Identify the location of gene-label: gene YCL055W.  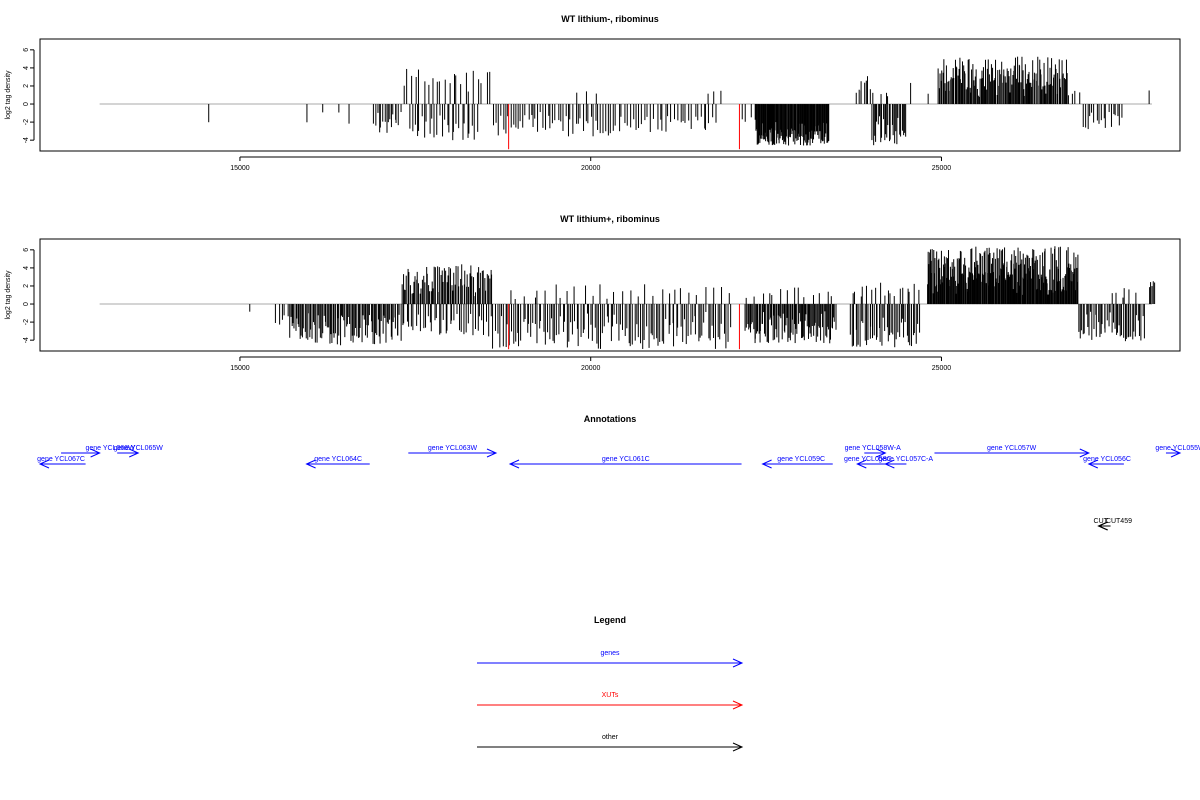
(1177, 448).